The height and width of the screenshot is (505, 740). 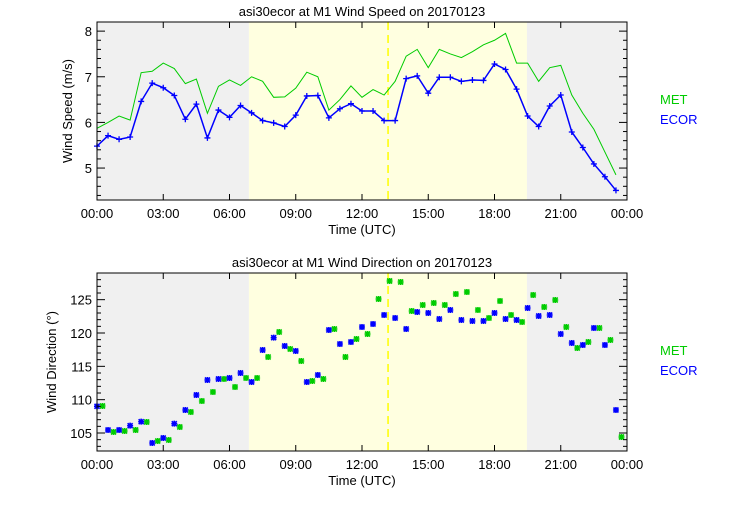 I want to click on y-tick-label: 6, so click(x=88, y=122).